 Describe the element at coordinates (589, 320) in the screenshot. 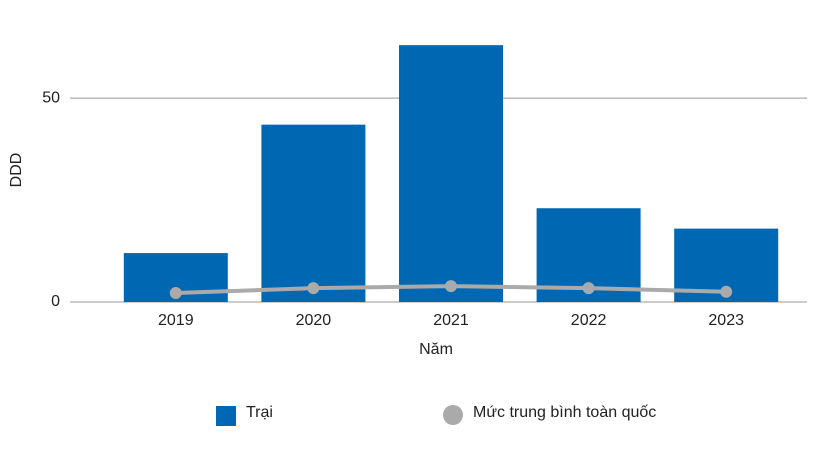

I see `x-tick-label: 2022` at that location.